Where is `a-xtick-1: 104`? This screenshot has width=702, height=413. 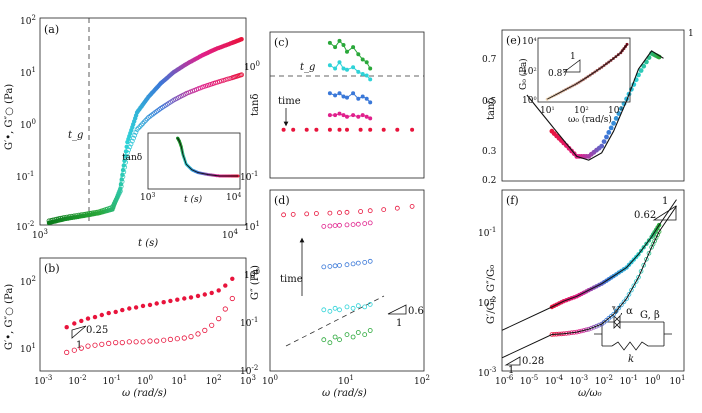
a-xtick-1: 104 is located at coordinates (230, 234).